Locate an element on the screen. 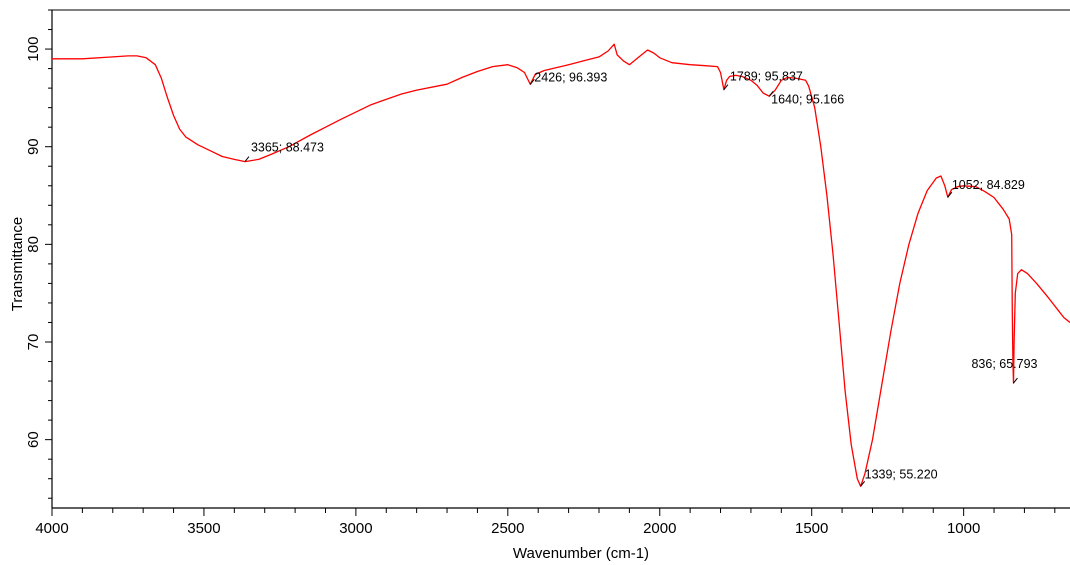  y-tick-label: 80 is located at coordinates (33, 244).